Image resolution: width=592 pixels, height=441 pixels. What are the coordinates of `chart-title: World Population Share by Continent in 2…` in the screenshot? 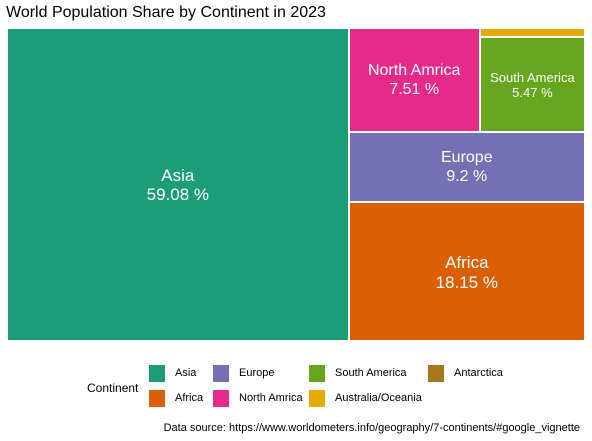 It's located at (166, 12).